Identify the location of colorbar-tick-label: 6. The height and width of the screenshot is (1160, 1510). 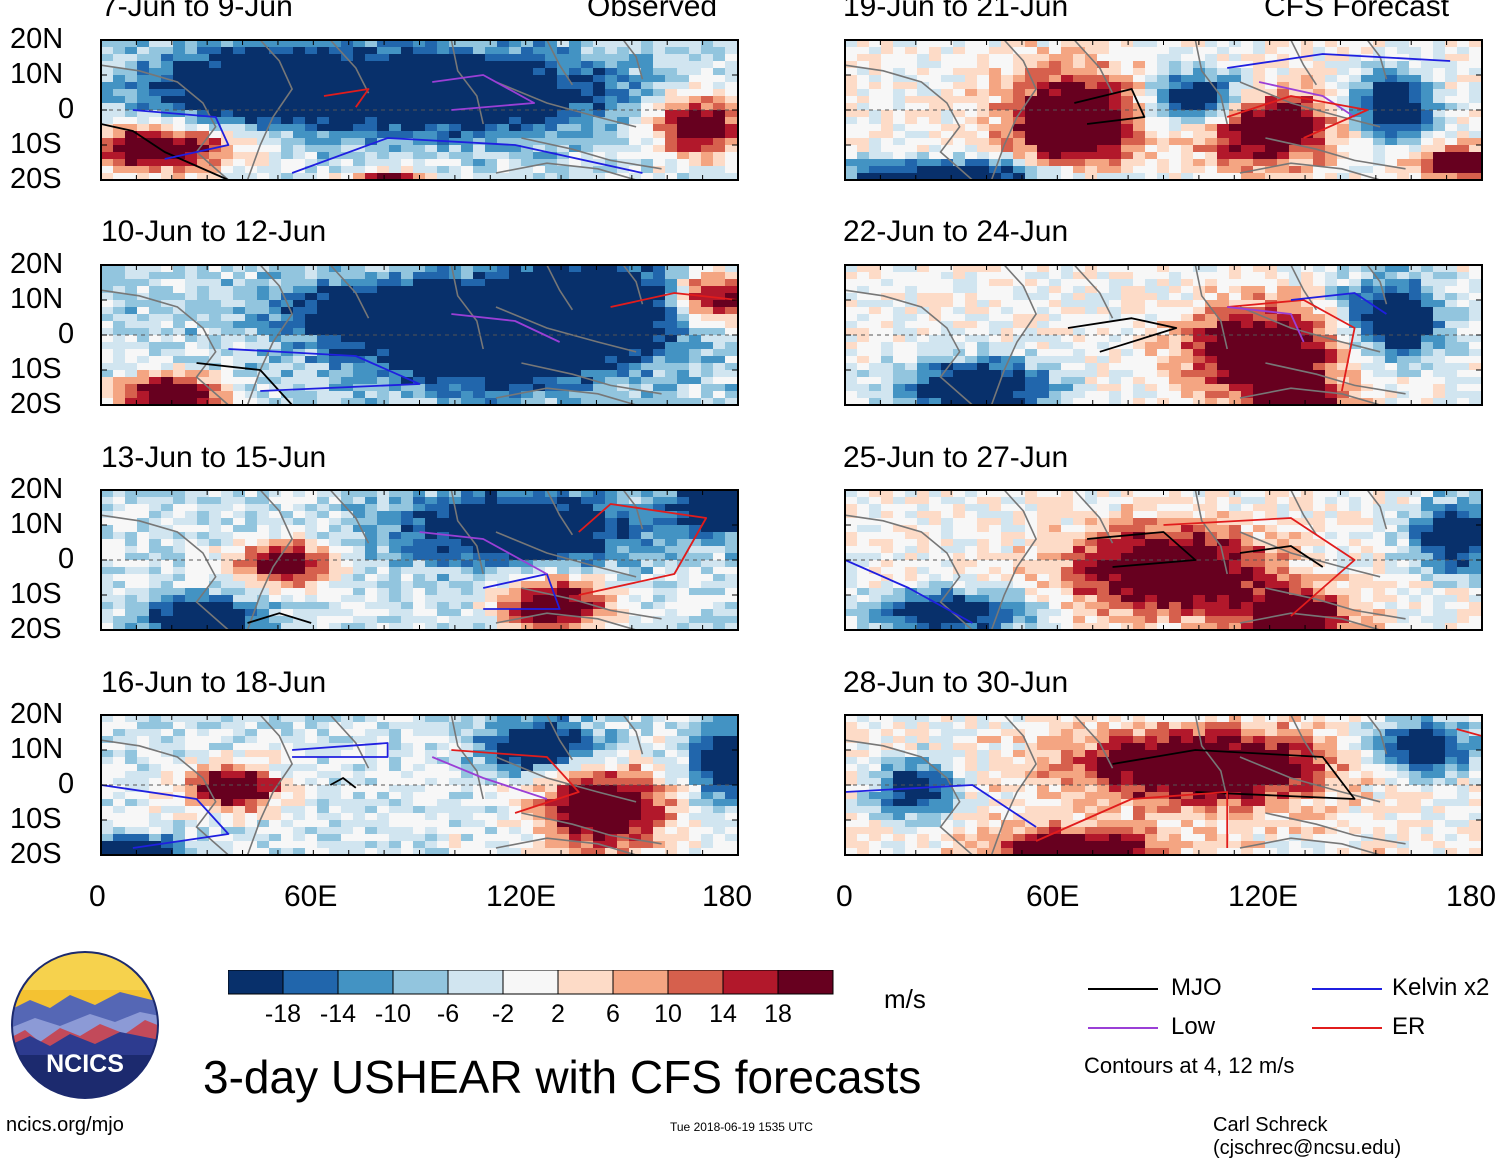
(613, 1013).